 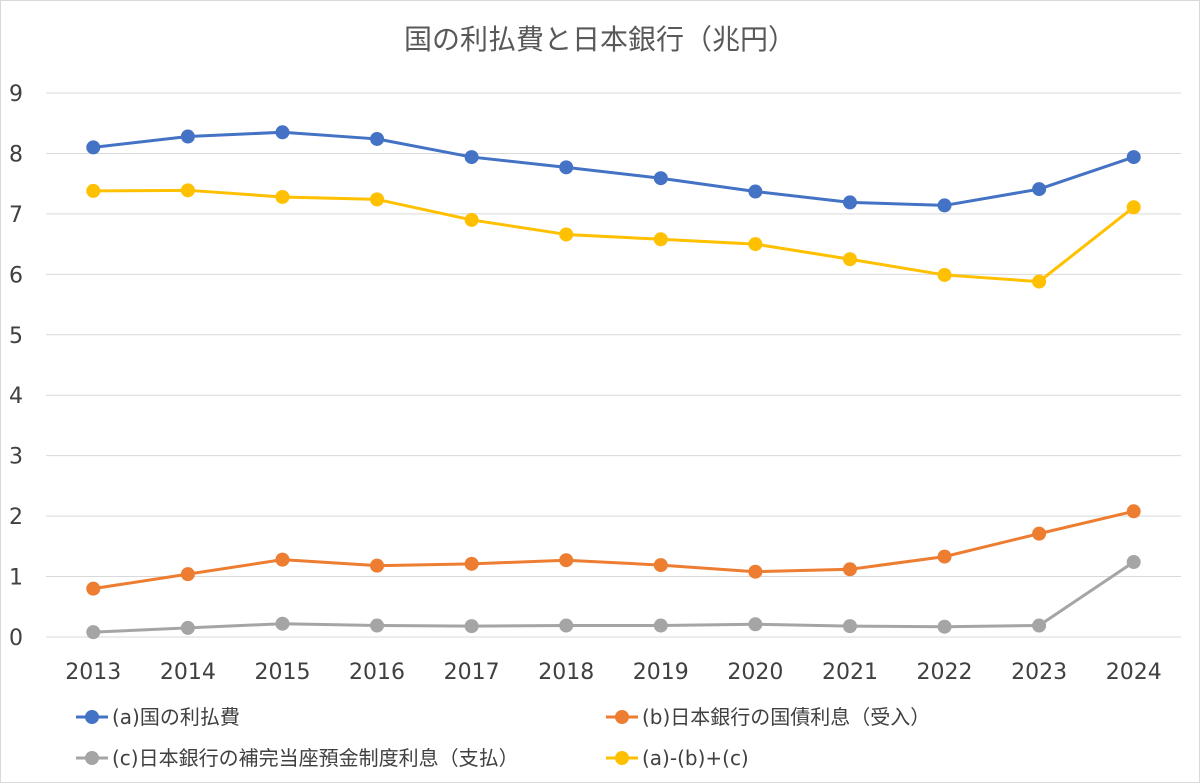 What do you see at coordinates (16, 638) in the screenshot?
I see `y-tick-label: 0` at bounding box center [16, 638].